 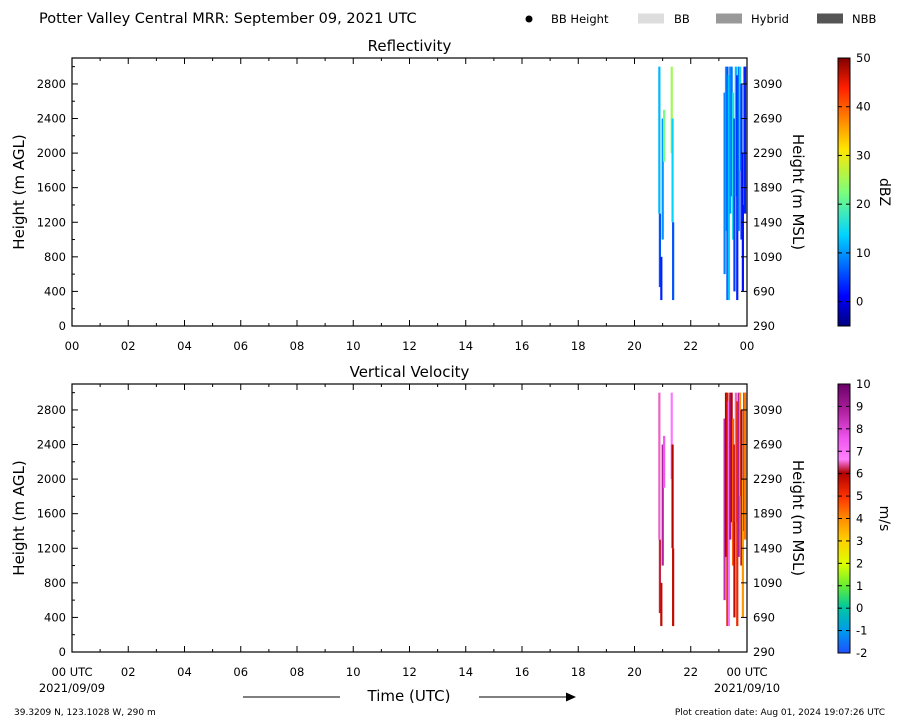 I want to click on colorbar-tick-label: 2, so click(x=859, y=563).